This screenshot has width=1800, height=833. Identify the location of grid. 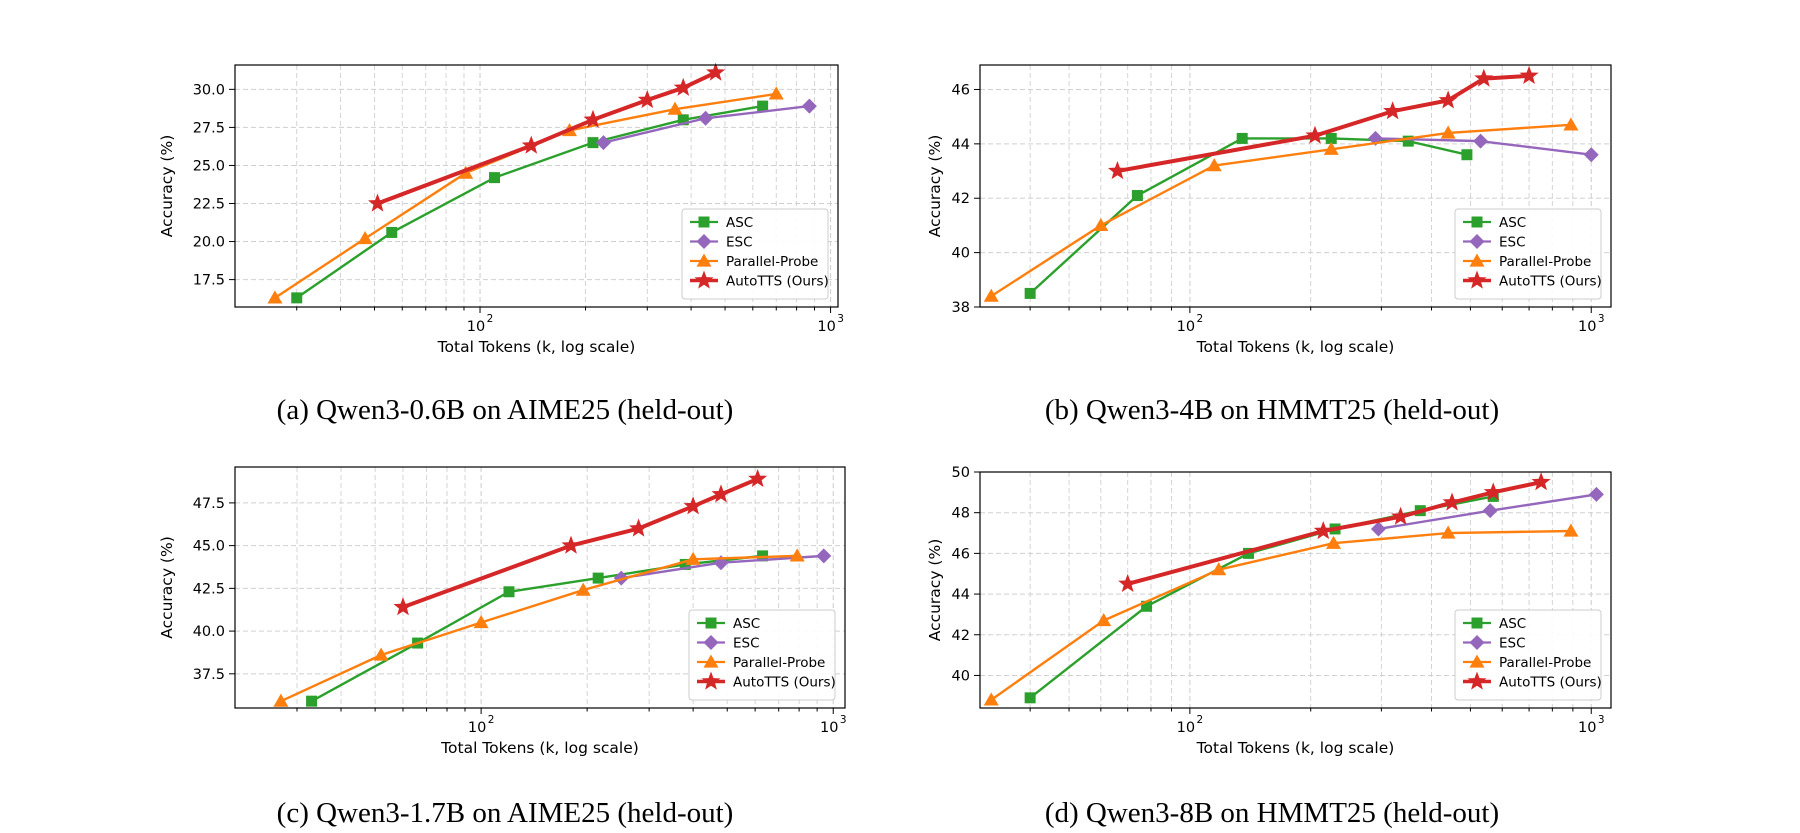
(540, 587).